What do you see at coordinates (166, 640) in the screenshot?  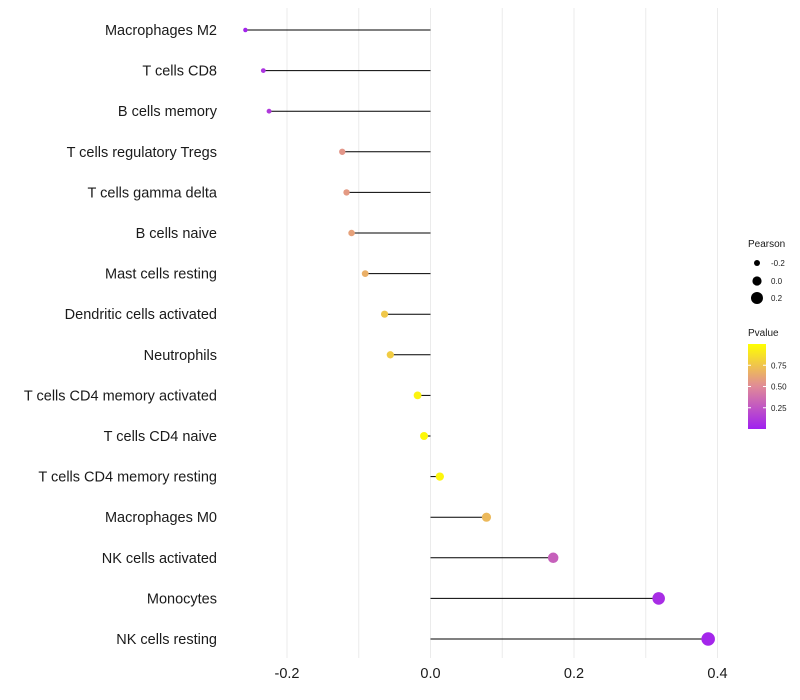 I see `y-category-label: NK cells resting` at bounding box center [166, 640].